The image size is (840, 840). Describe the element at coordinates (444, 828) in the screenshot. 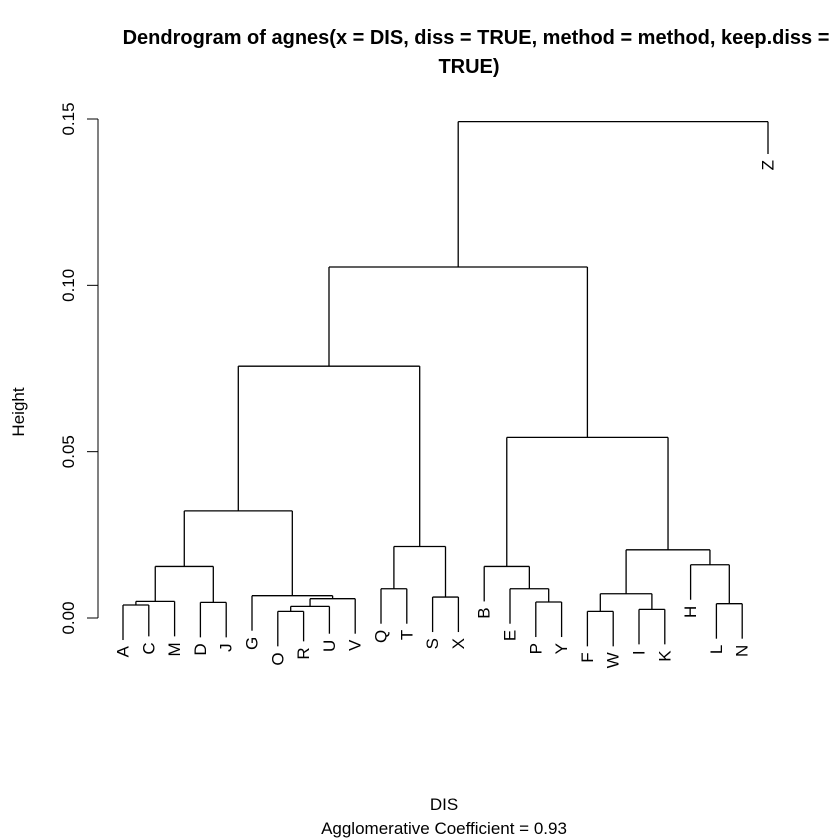

I see `agglomerative-coefficient: Agglomerative Coefficient = 0.93` at that location.